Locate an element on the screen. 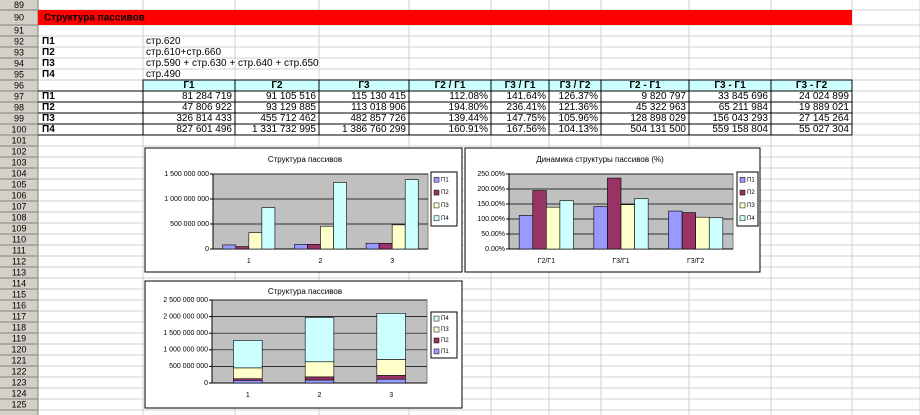 This screenshot has width=920, height=415. table-cell: 105.96% is located at coordinates (579, 118).